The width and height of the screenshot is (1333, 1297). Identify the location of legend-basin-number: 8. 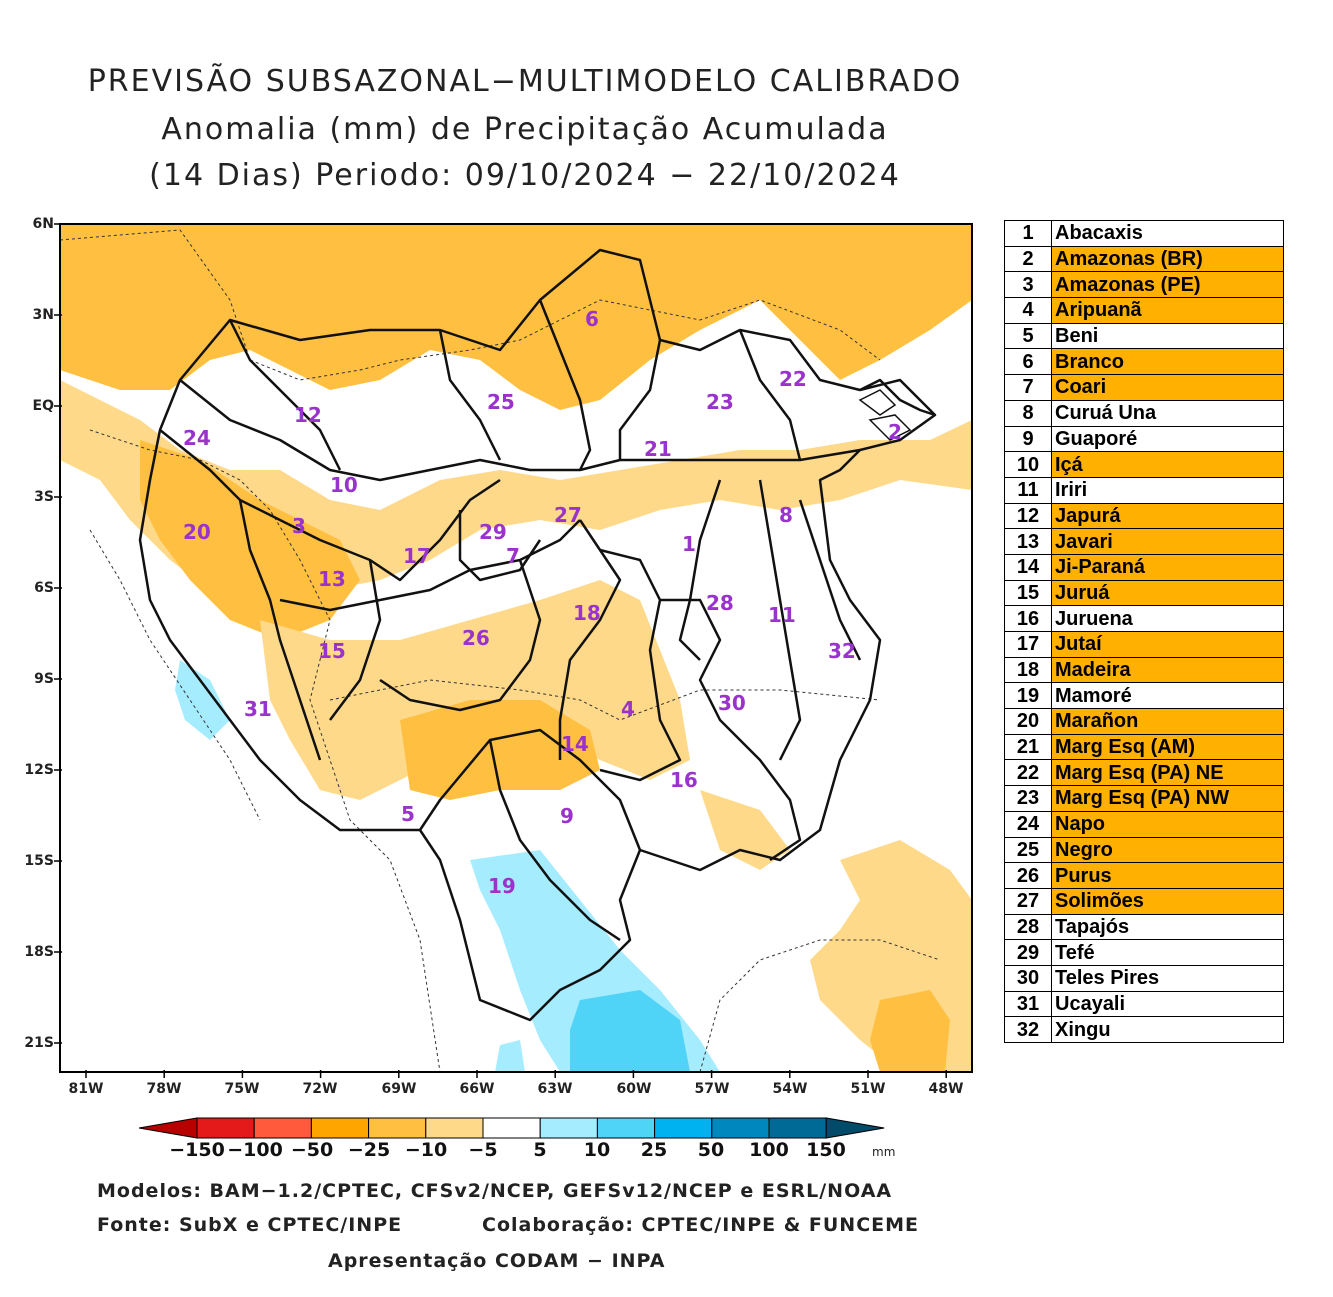
(1028, 413).